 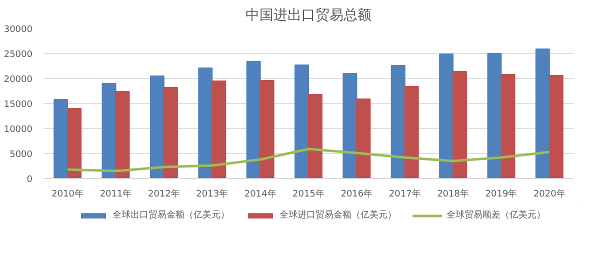 What do you see at coordinates (164, 194) in the screenshot?
I see `x-tick-label: 2012年` at bounding box center [164, 194].